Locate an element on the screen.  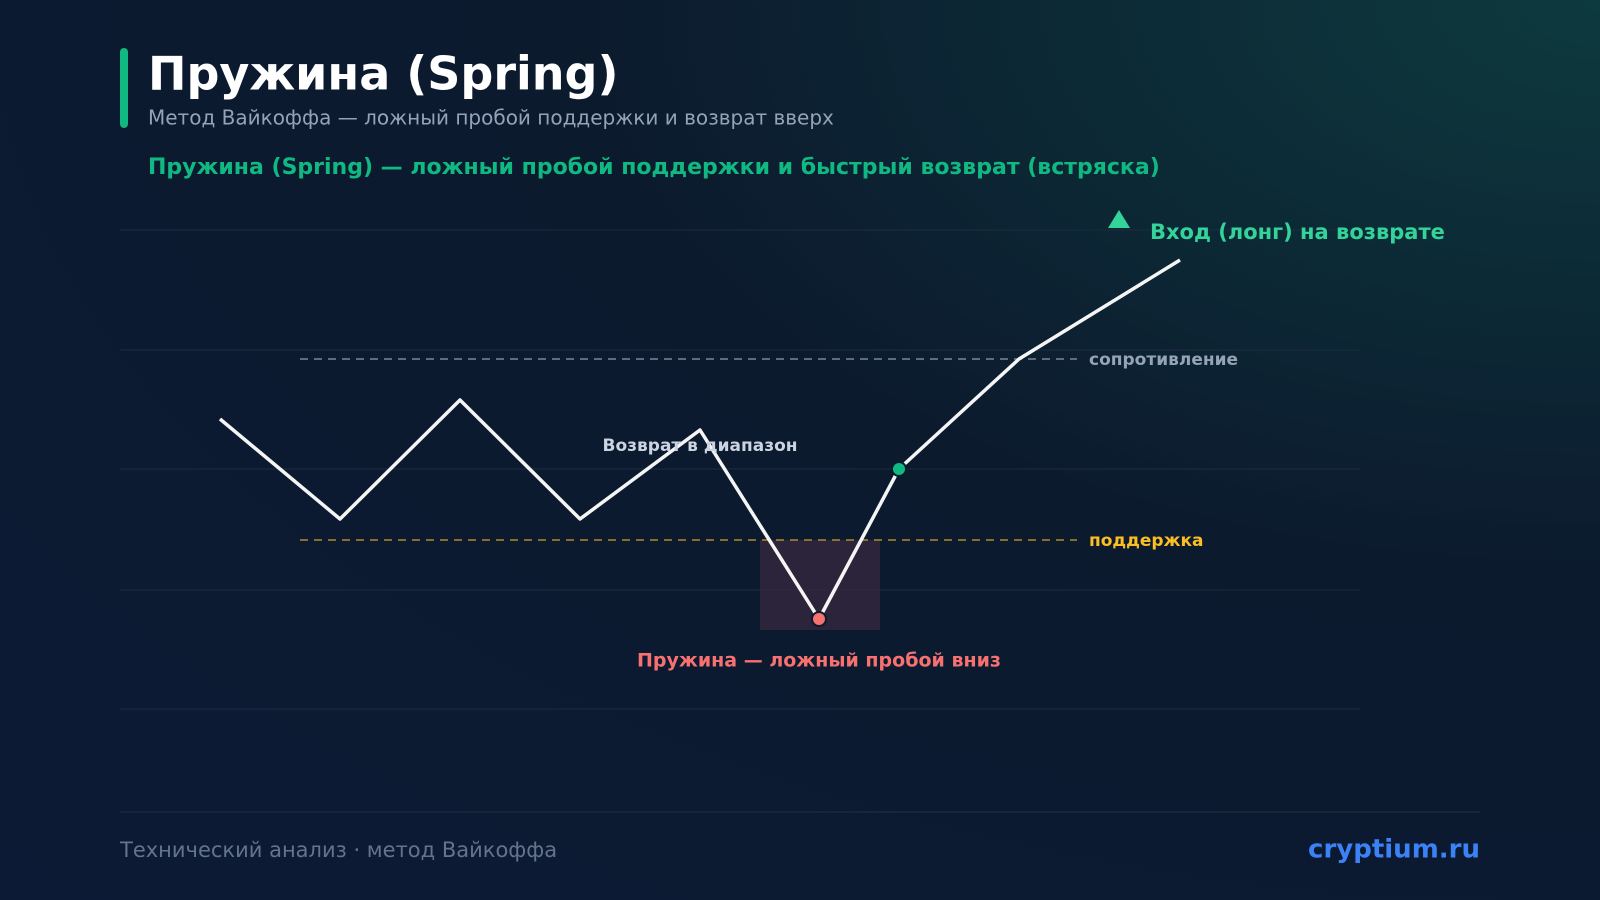
footer-left: Технический анализ · метод Вайкоффа is located at coordinates (338, 850).